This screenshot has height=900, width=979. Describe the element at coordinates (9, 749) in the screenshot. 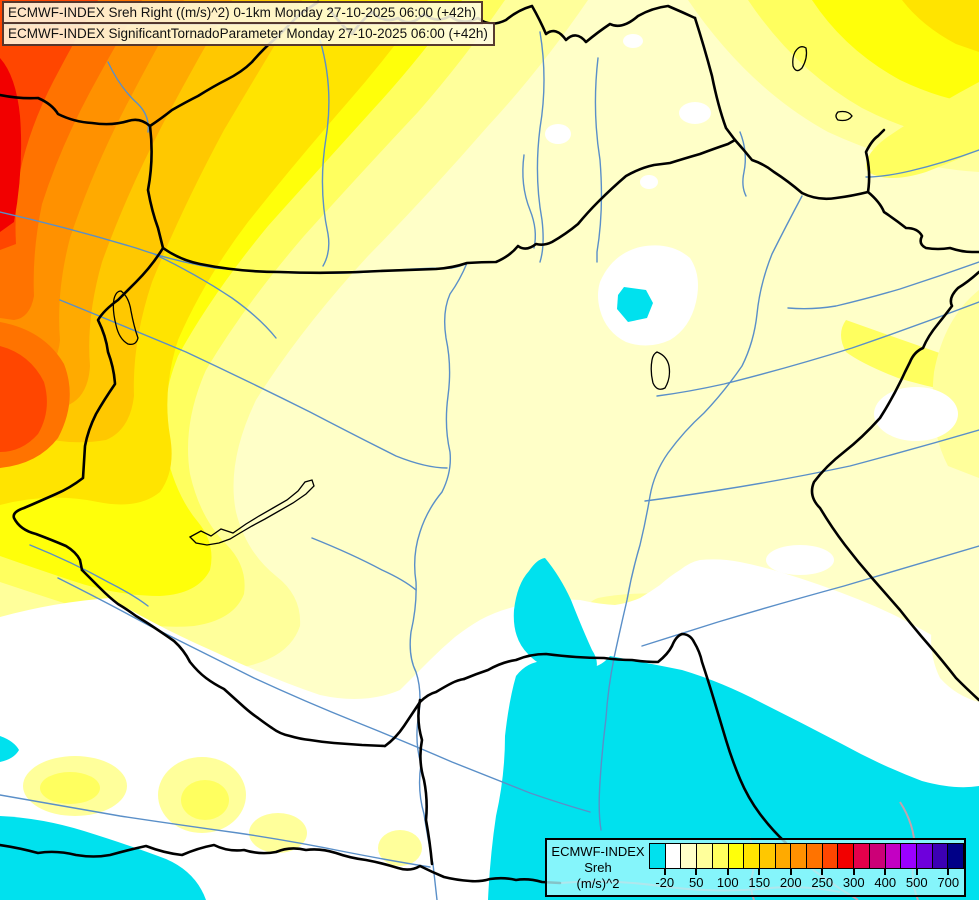

I see `fill-region-cyan-left-sliver` at that location.